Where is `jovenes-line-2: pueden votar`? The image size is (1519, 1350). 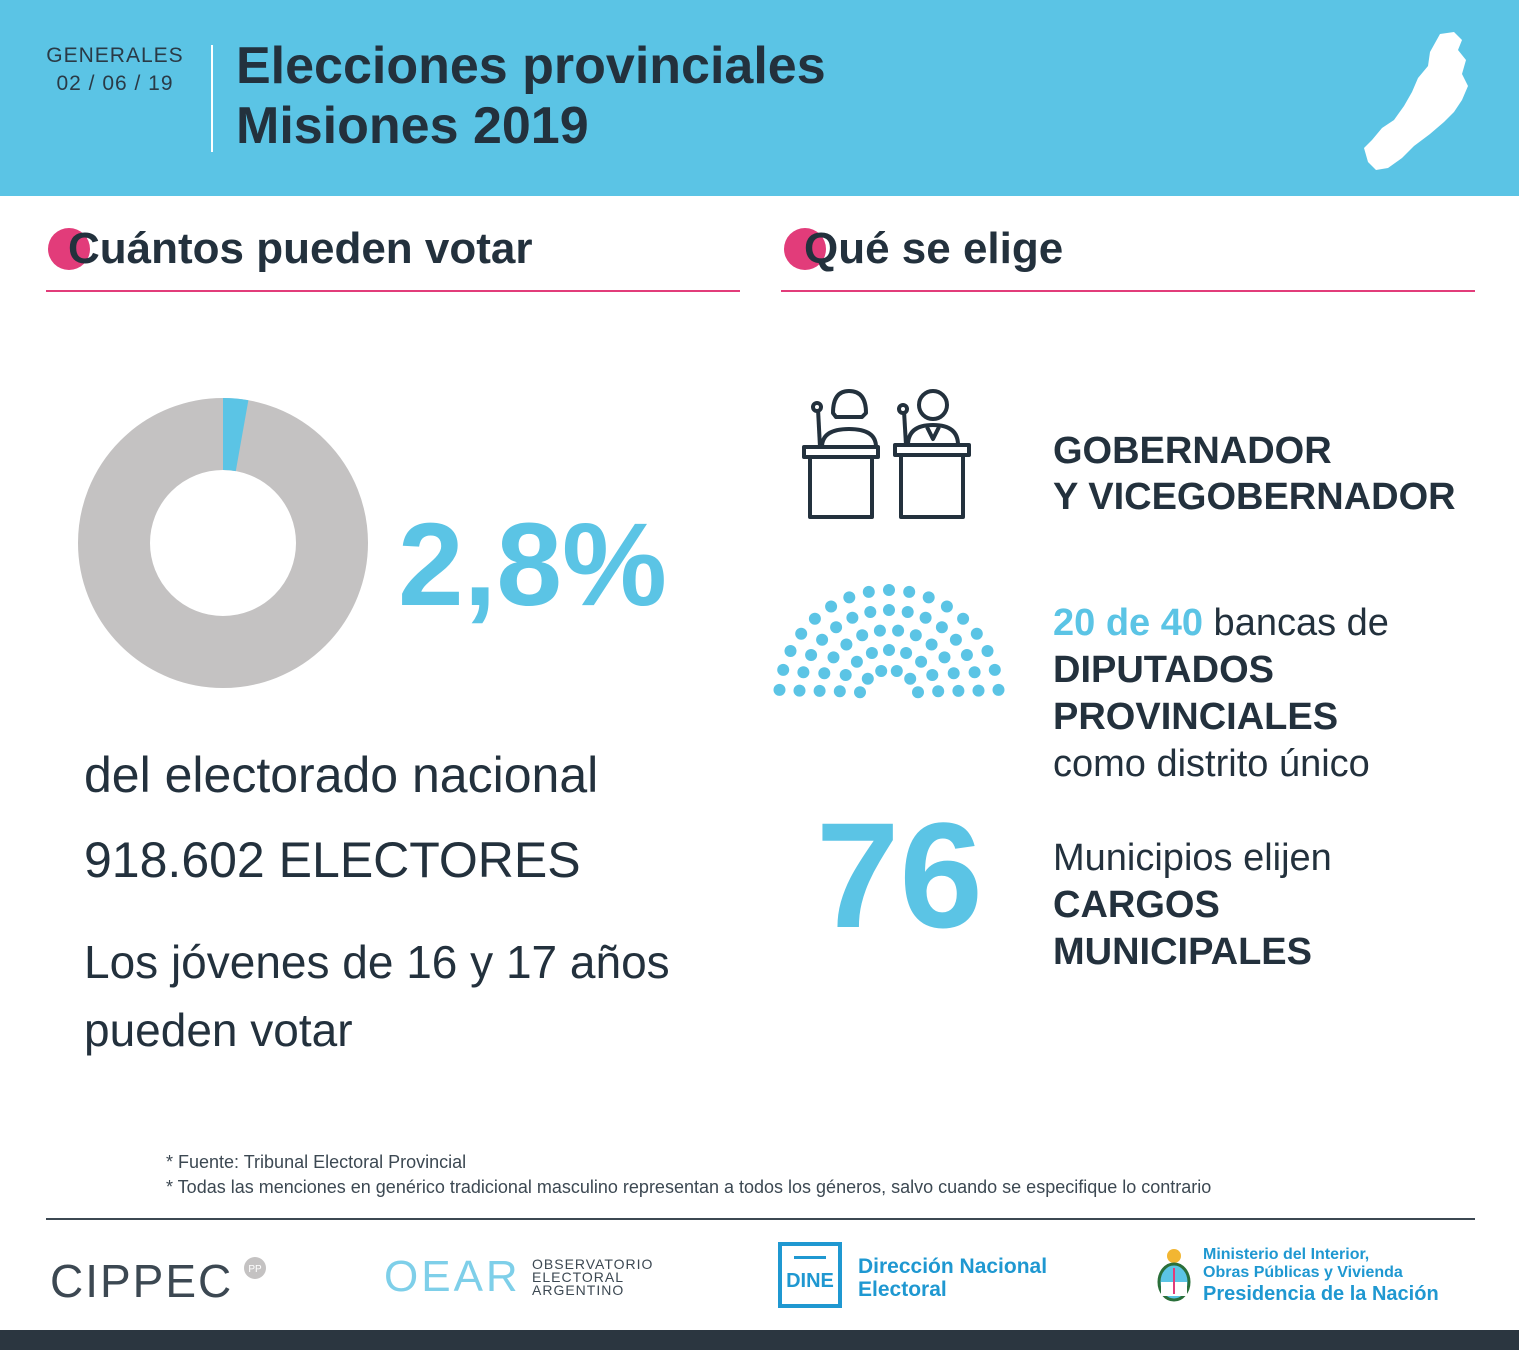 jovenes-line-2: pueden votar is located at coordinates (218, 1030).